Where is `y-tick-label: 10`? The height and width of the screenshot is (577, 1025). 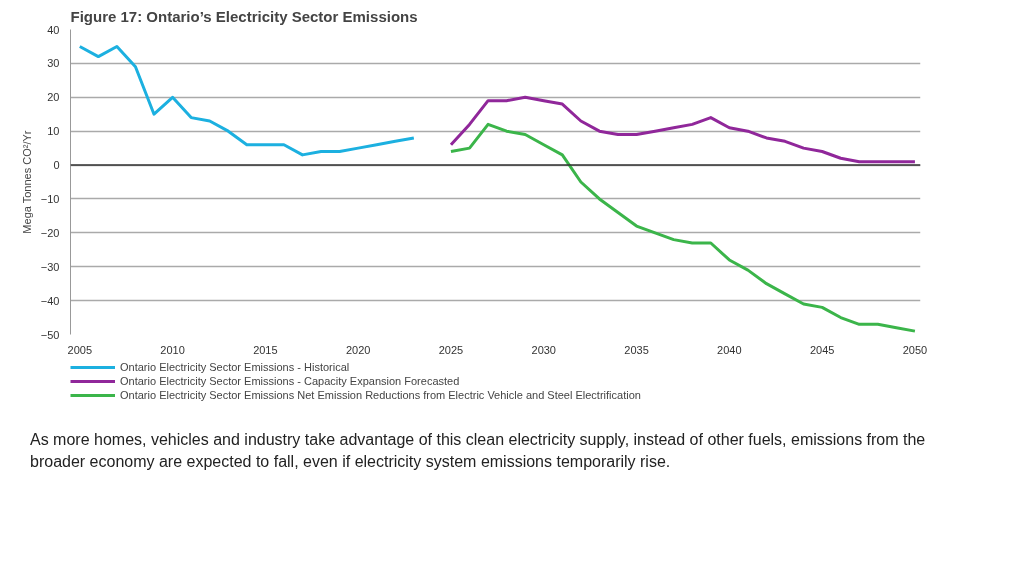 y-tick-label: 10 is located at coordinates (53, 131).